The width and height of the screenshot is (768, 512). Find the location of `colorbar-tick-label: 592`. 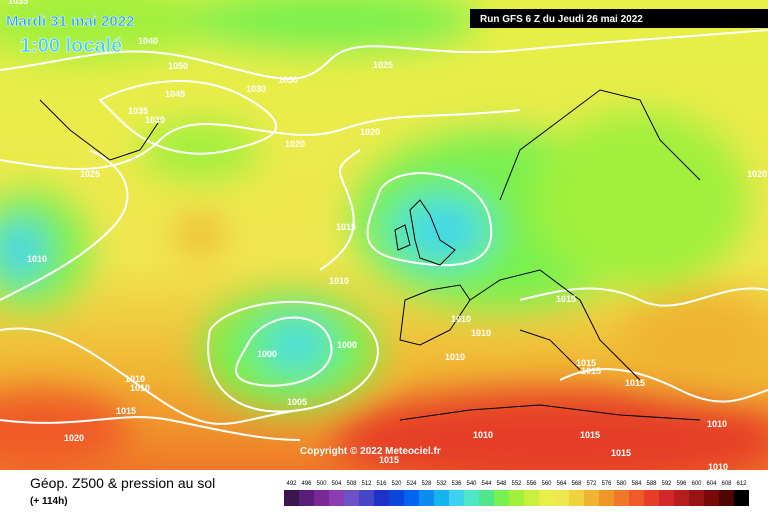

colorbar-tick-label: 592 is located at coordinates (666, 484).